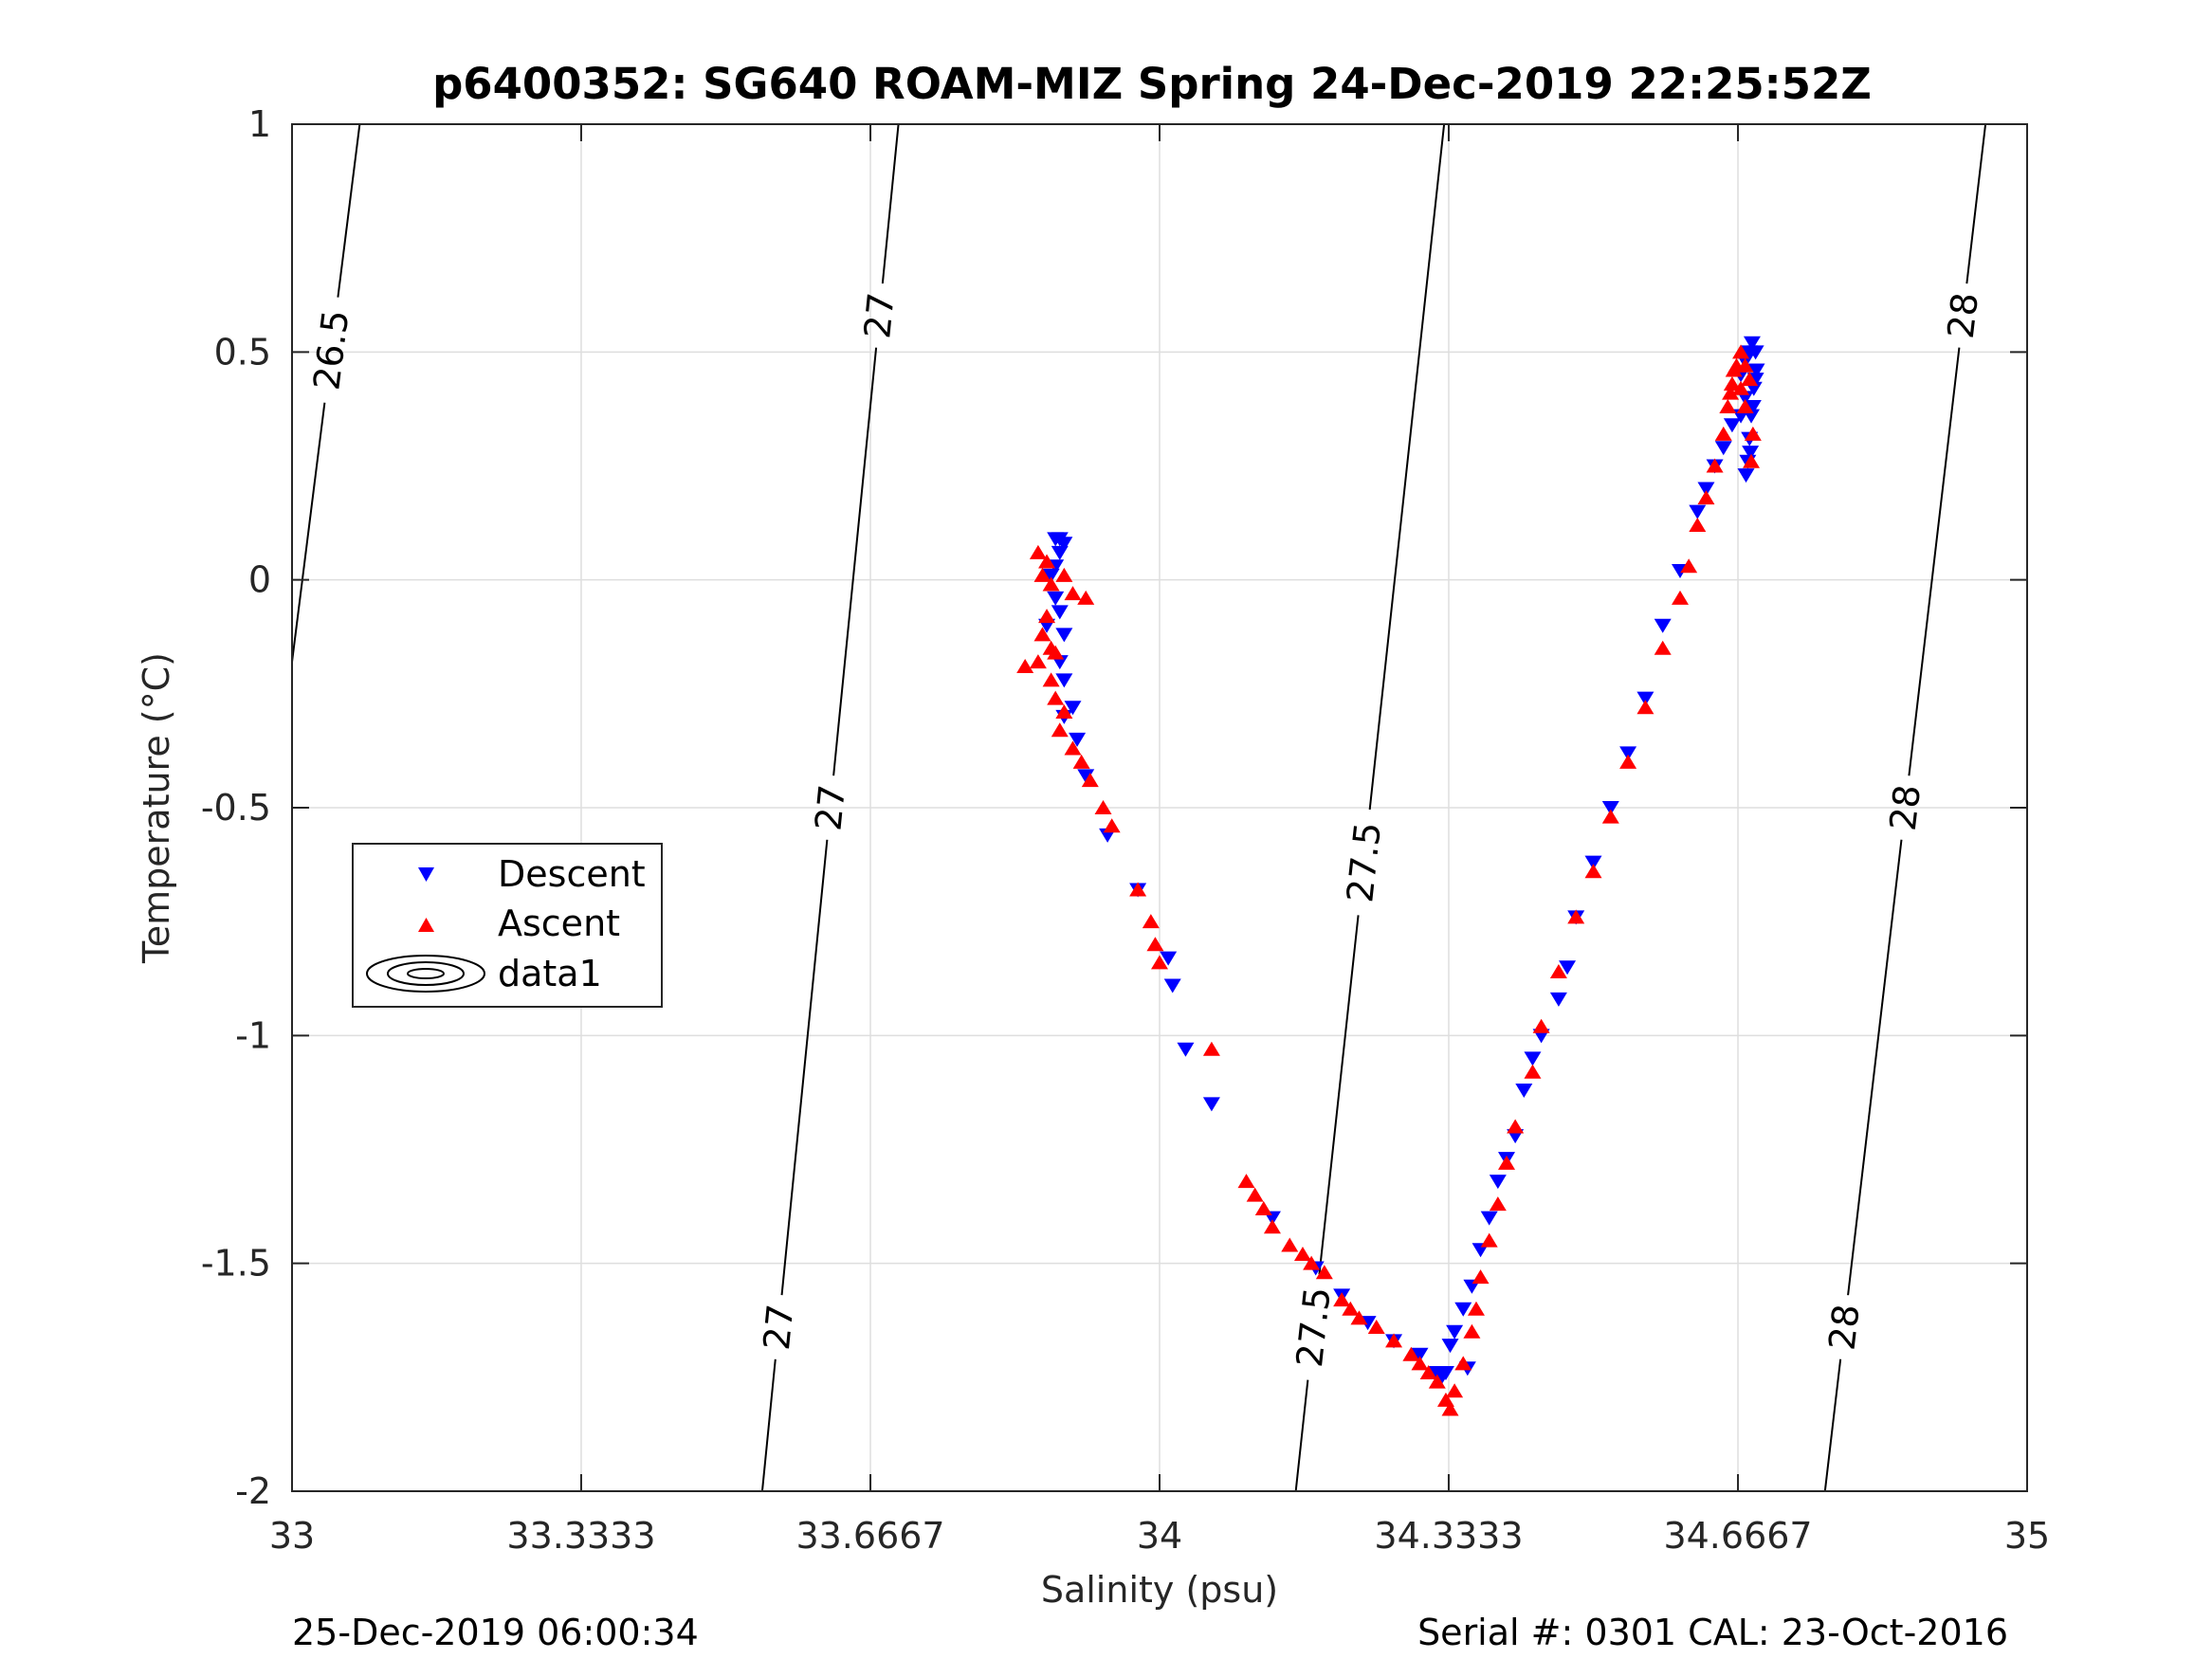 The width and height of the screenshot is (2212, 1659). What do you see at coordinates (236, 807) in the screenshot?
I see `y-tick-labels: -2 -1.5 -1 -0.5 0 0.5 1` at bounding box center [236, 807].